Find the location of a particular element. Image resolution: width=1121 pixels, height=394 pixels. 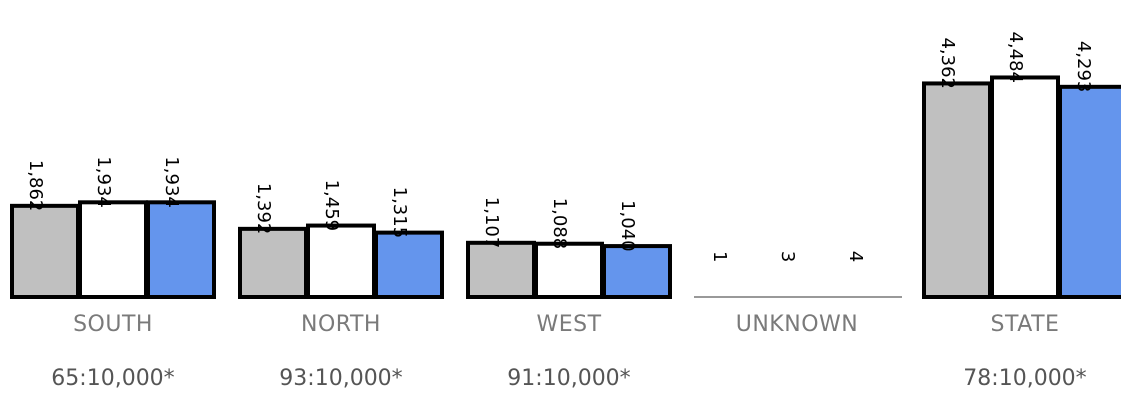

bar-value-label: 1,459 is located at coordinates (331, 206).